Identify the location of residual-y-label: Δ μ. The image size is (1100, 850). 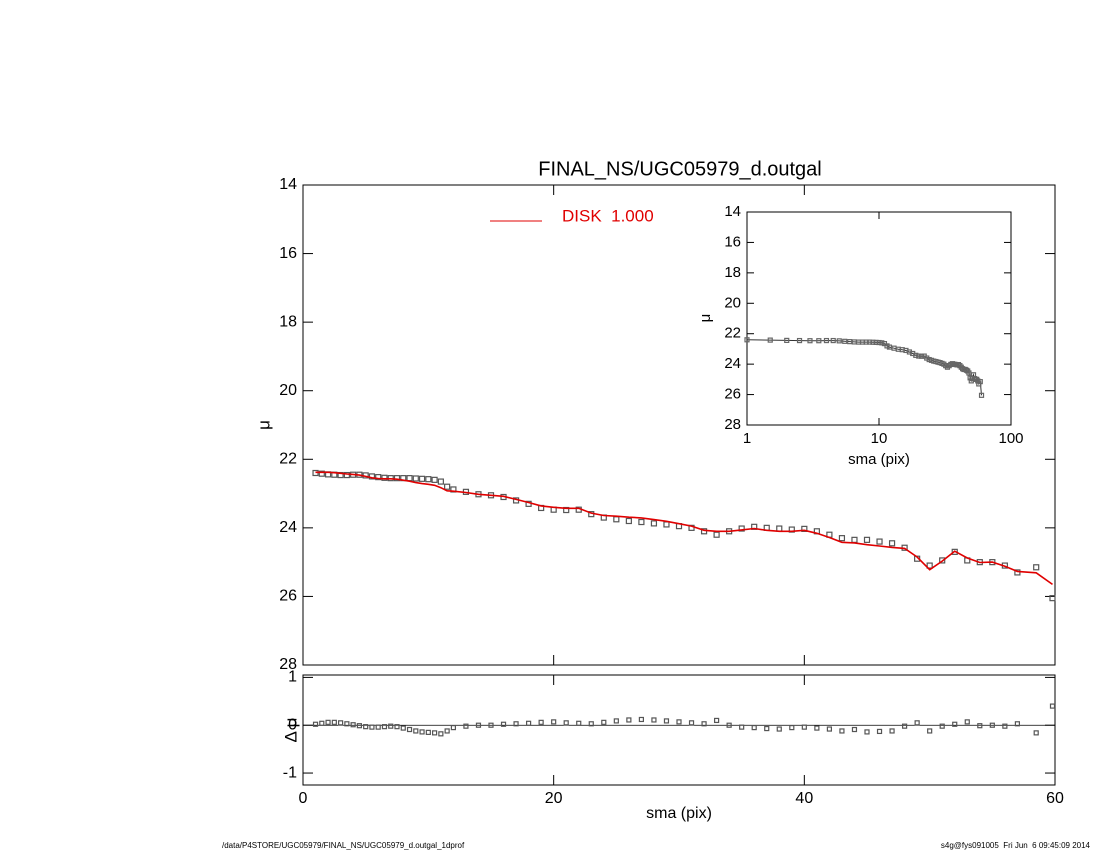
(290, 730).